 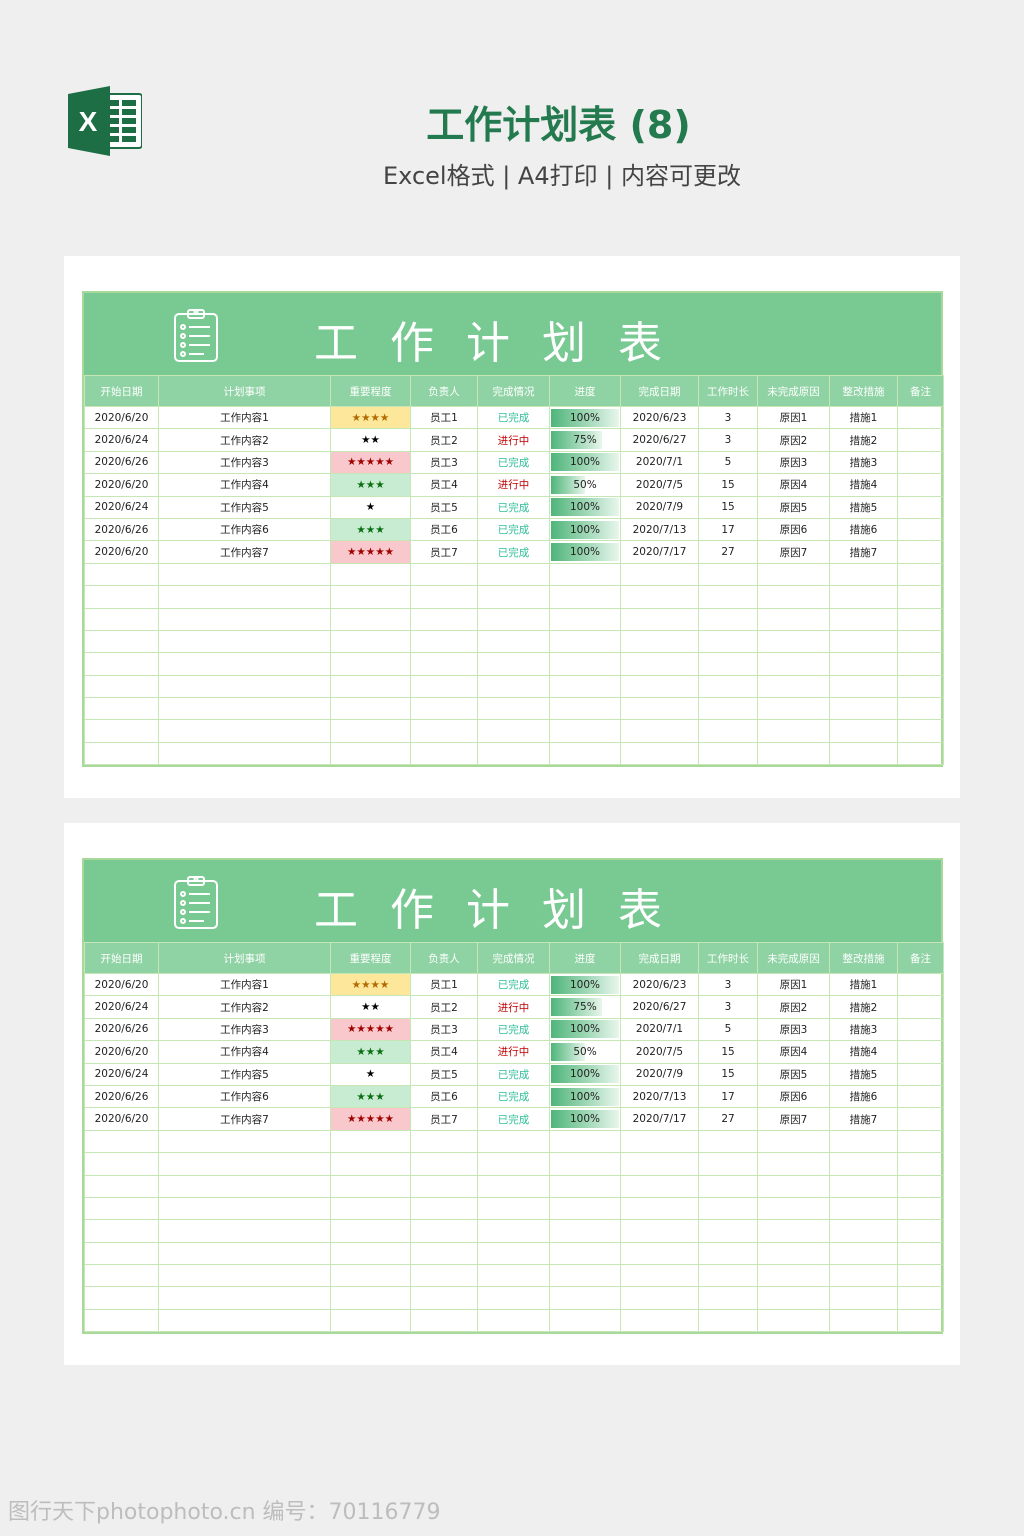 I want to click on end-cell: 2020/7/9, so click(x=659, y=507).